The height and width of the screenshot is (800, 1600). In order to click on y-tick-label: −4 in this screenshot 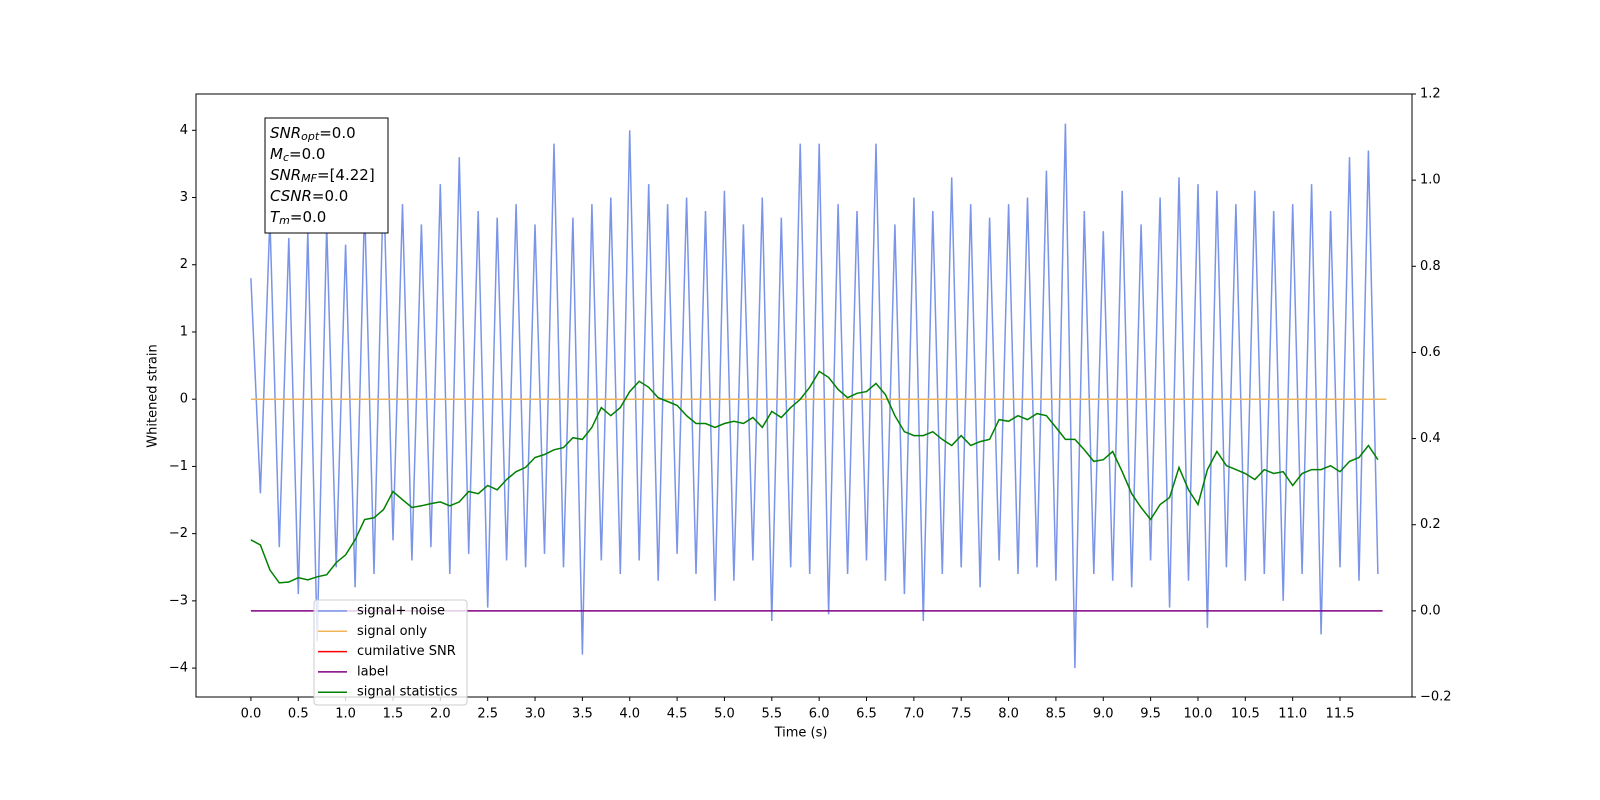, I will do `click(178, 668)`.